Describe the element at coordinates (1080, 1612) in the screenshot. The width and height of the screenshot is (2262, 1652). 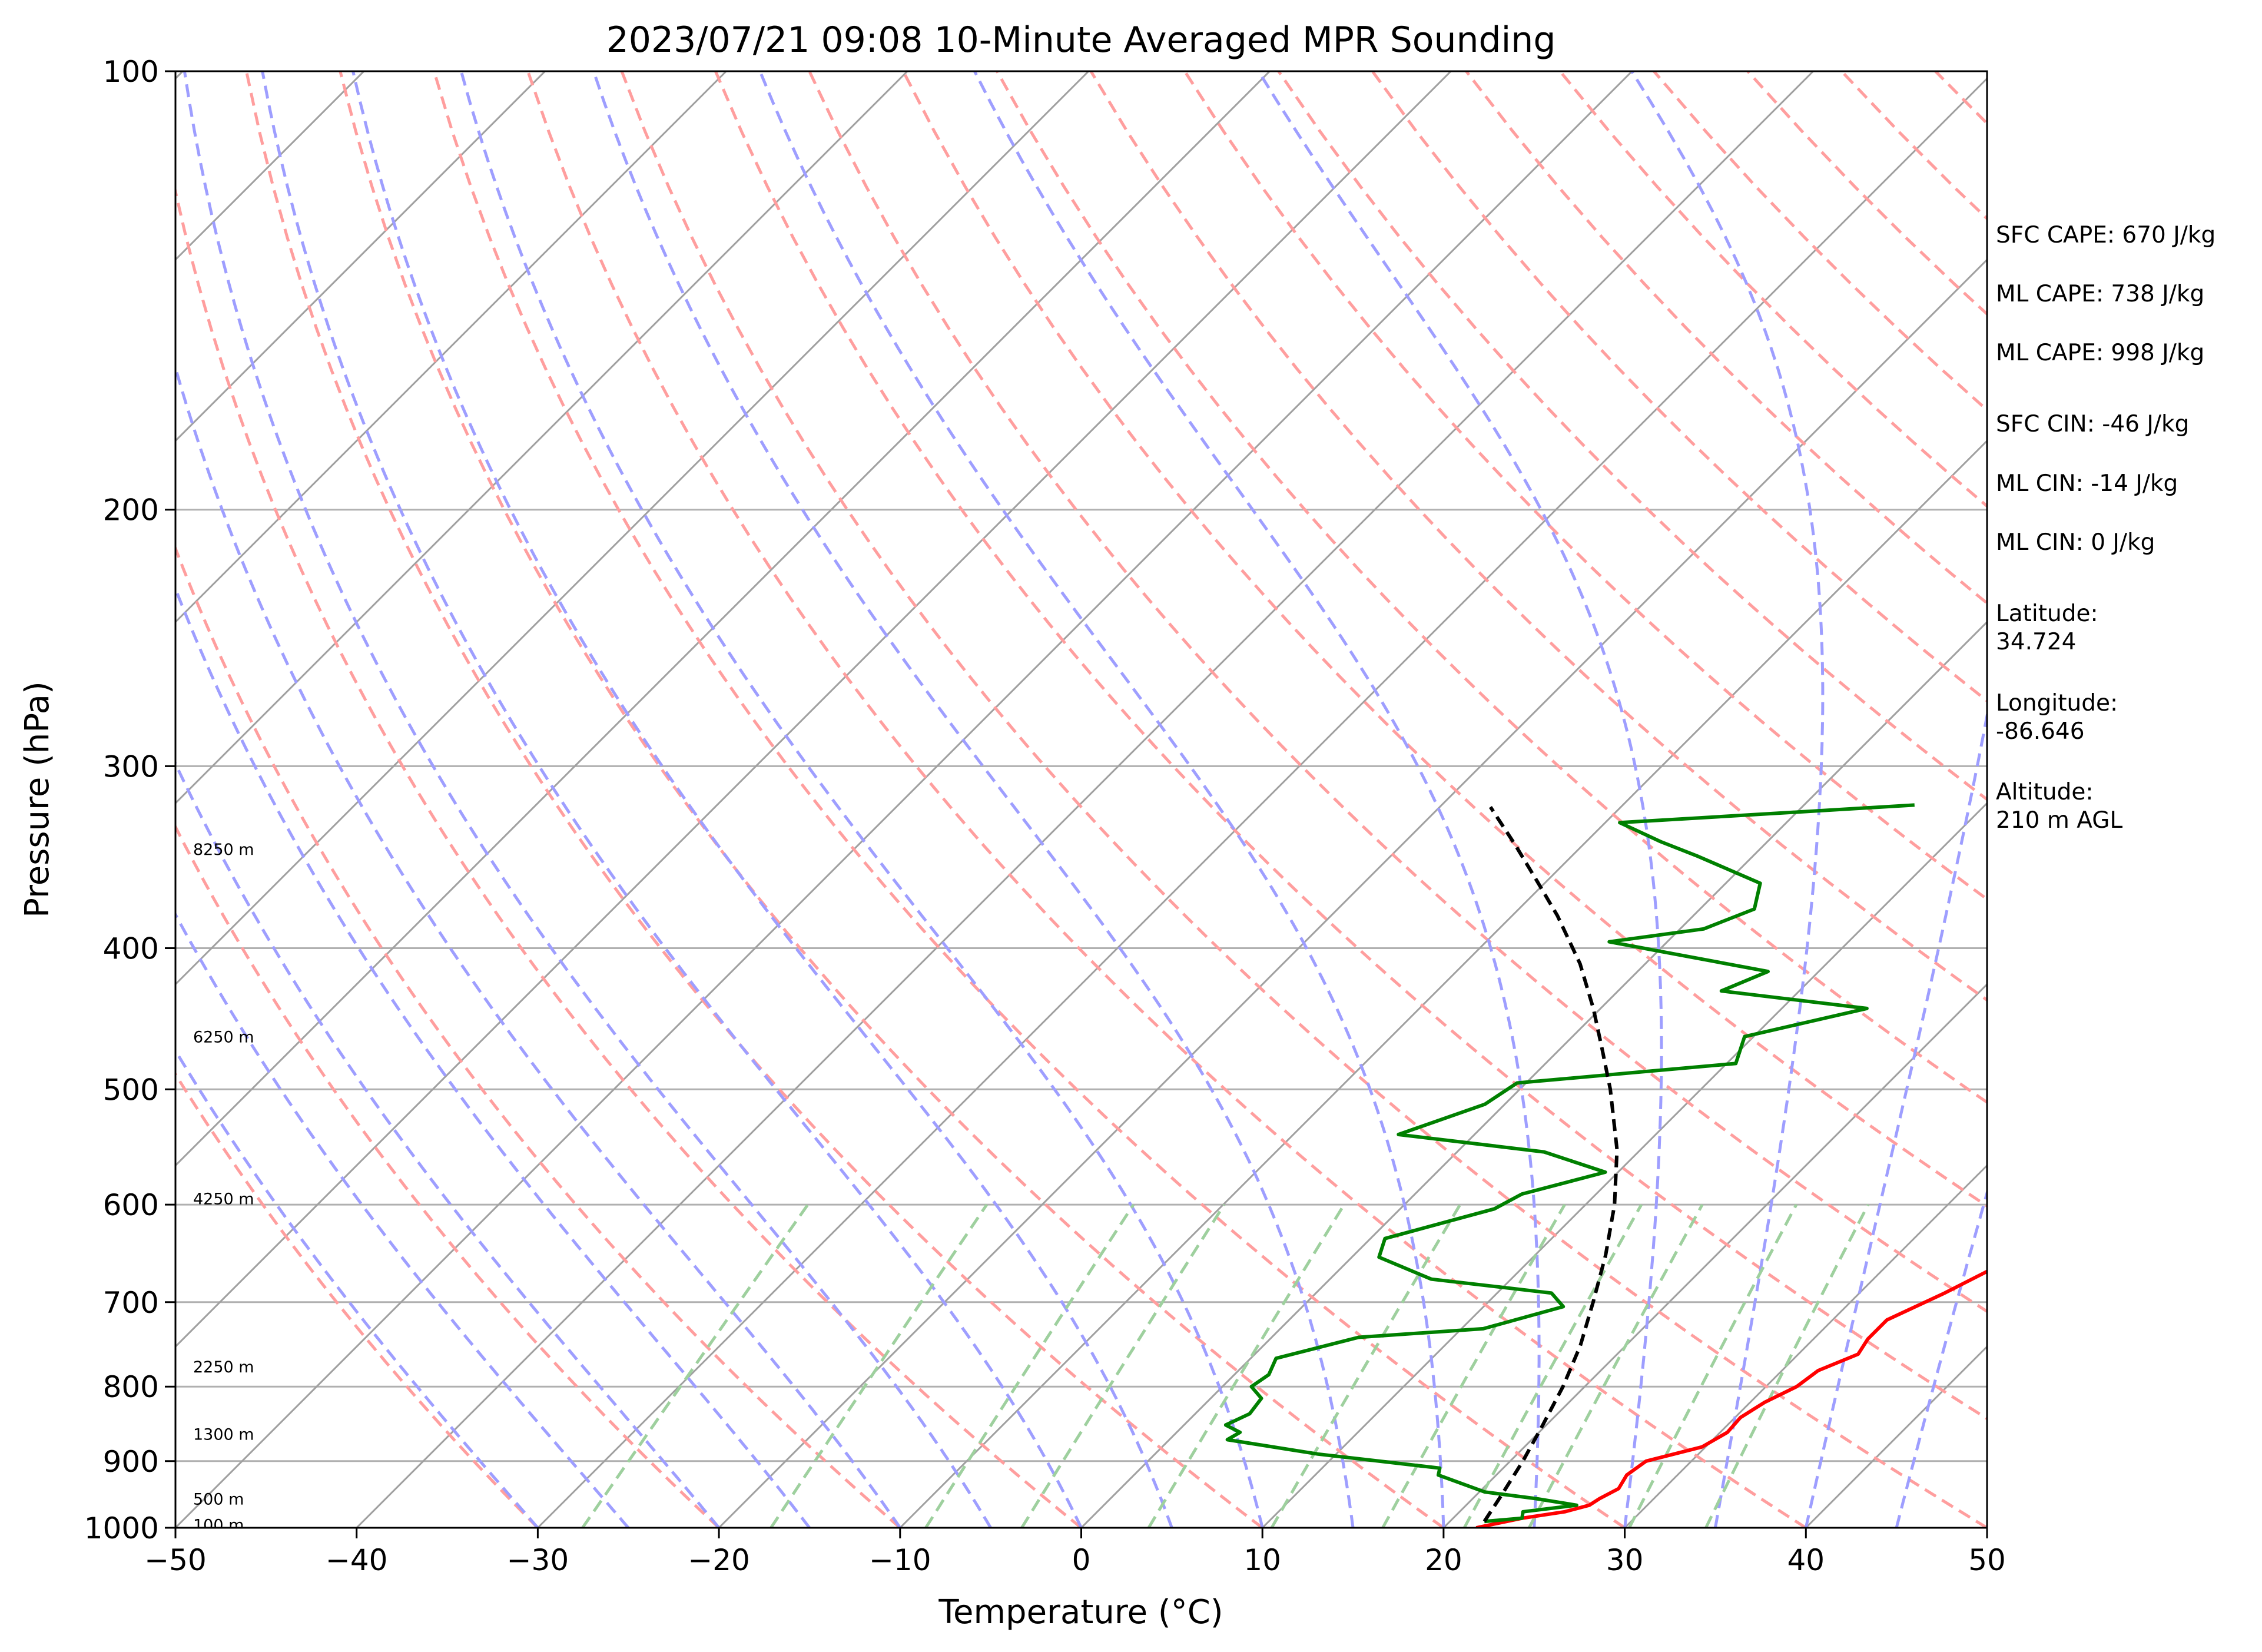
I see `x-axis-label: Temperature (°C)` at that location.